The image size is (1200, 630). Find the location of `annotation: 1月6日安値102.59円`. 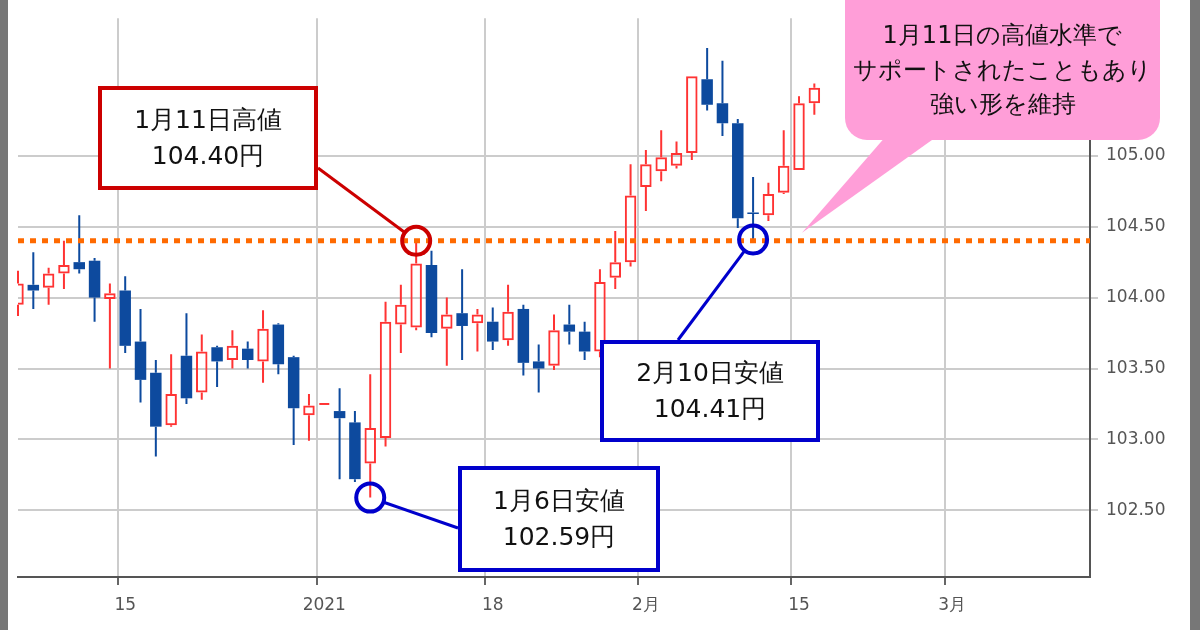

annotation: 1月6日安値102.59円 is located at coordinates (559, 519).